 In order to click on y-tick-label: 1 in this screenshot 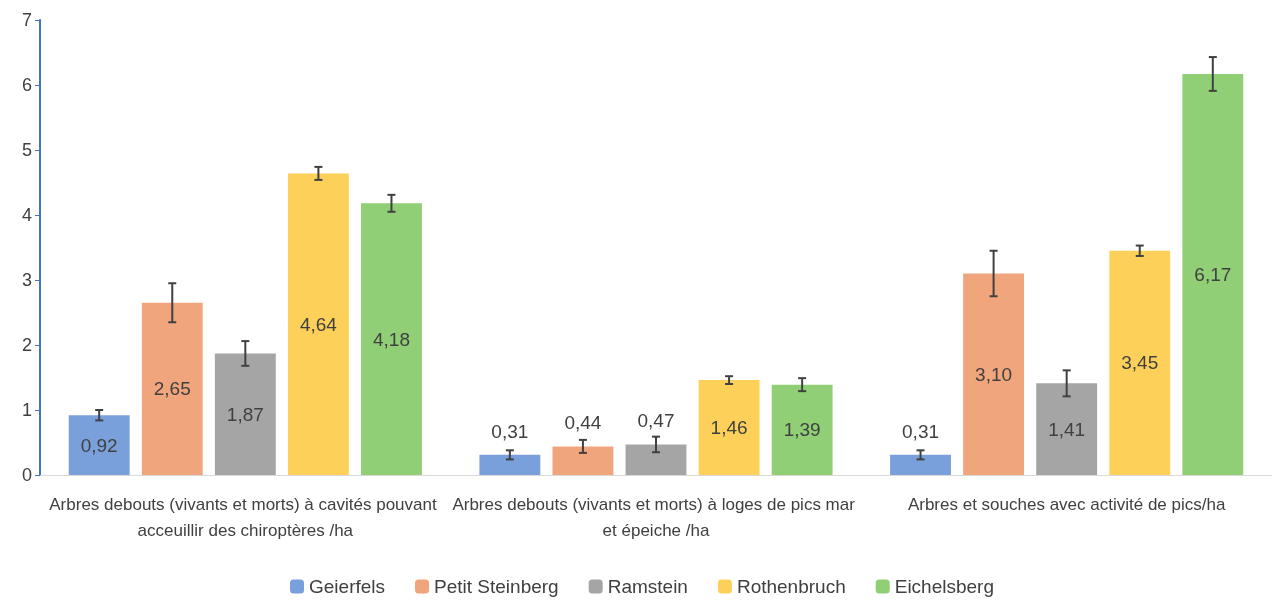, I will do `click(26, 410)`.